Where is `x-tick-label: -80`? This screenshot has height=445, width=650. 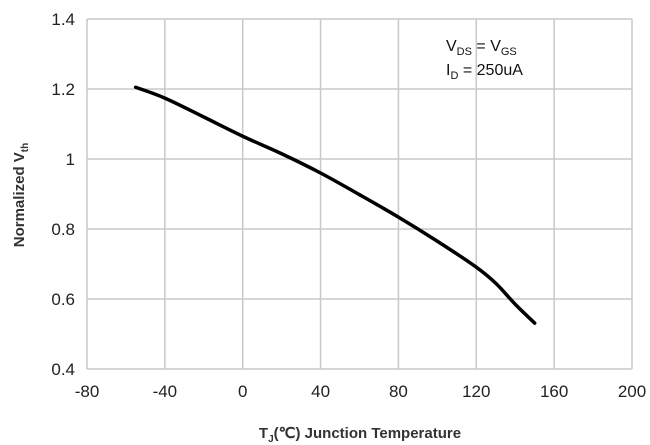
x-tick-label: -80 is located at coordinates (87, 391).